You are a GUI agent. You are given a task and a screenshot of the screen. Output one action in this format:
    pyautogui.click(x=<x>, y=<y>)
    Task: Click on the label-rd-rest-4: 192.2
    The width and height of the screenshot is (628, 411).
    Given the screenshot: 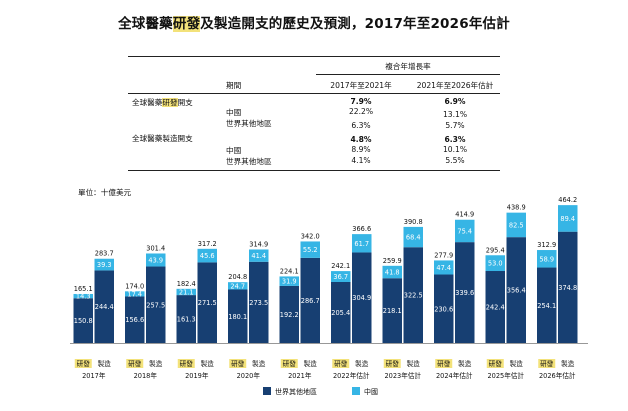 What is the action you would take?
    pyautogui.click(x=289, y=315)
    